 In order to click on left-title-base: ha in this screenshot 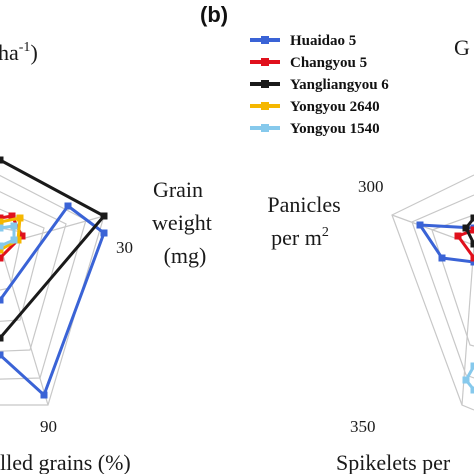, I will do `click(9, 52)`.